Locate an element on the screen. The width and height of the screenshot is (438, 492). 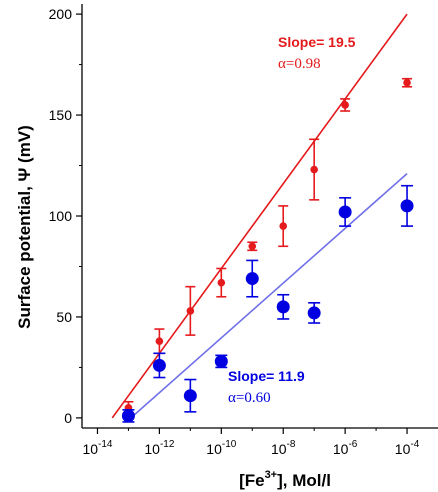
x-tick-exponent: -8 is located at coordinates (291, 444).